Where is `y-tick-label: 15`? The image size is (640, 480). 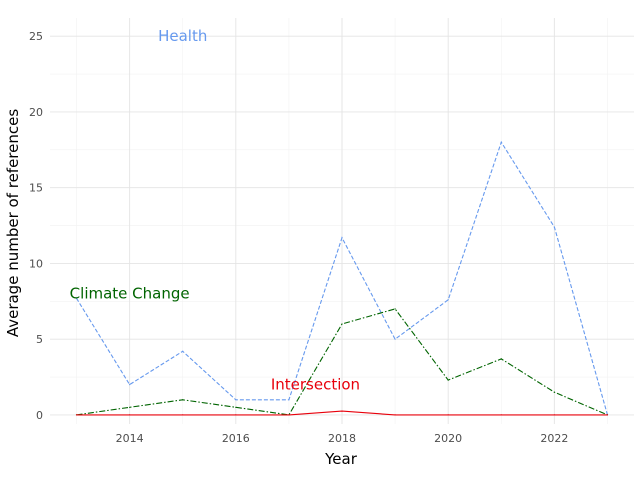
y-tick-label: 15 is located at coordinates (36, 188).